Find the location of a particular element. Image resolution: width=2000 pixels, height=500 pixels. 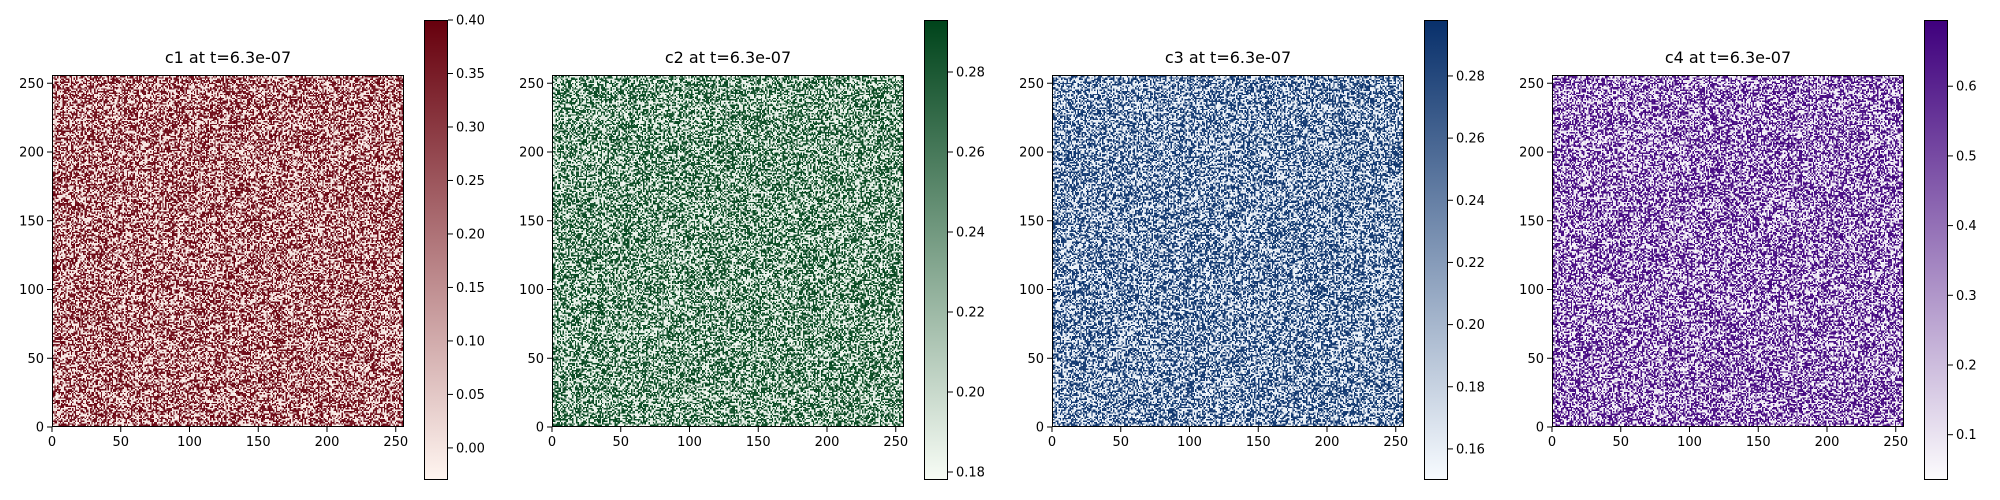

heatmap-canvas-c1 is located at coordinates (228, 251).